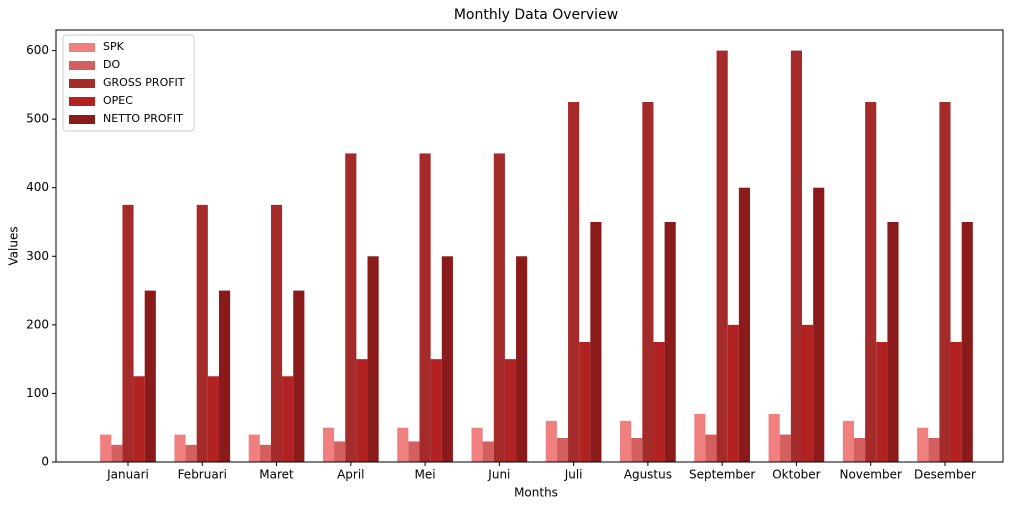  Describe the element at coordinates (573, 475) in the screenshot. I see `x-tick-label: Juli` at that location.